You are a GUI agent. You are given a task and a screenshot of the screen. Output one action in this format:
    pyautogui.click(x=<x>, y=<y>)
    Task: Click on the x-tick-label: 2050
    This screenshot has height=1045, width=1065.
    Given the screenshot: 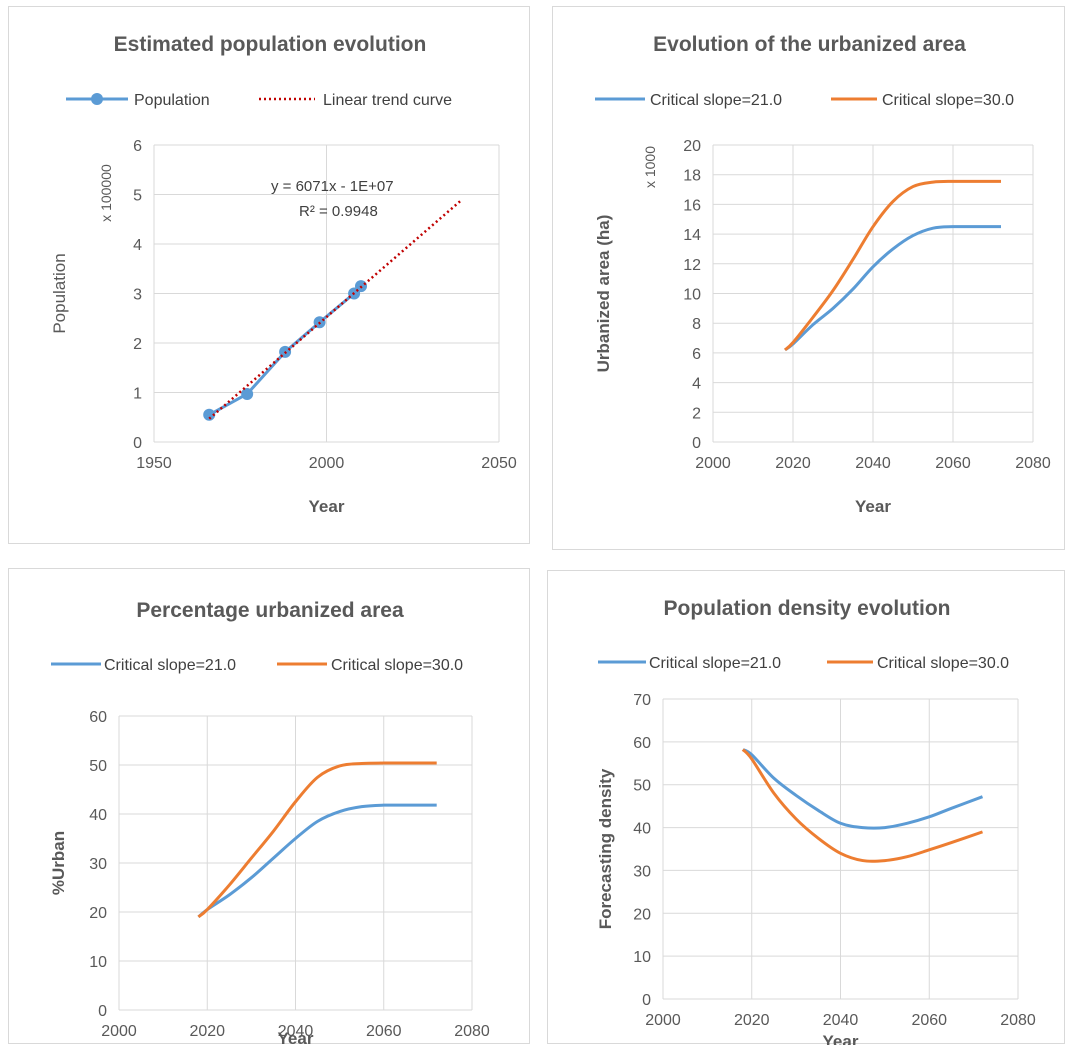 What is the action you would take?
    pyautogui.click(x=499, y=463)
    